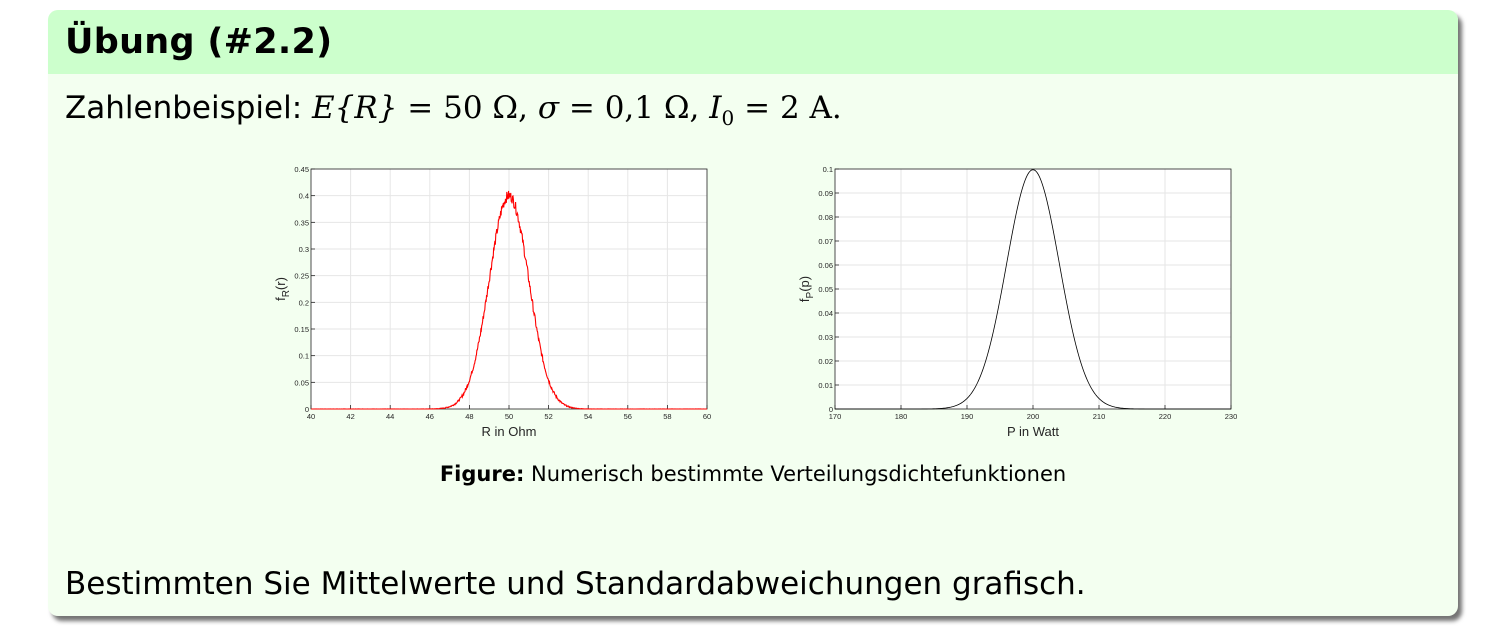  I want to click on caption-label: Figure:, so click(482, 474).